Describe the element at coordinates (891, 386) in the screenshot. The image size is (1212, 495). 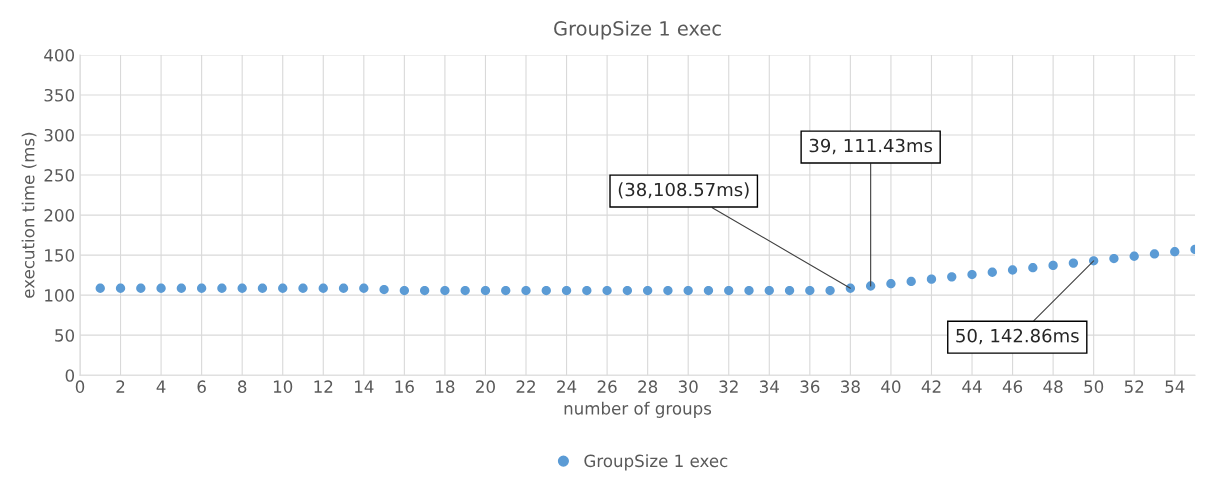
I see `x-tick-label: 40` at that location.